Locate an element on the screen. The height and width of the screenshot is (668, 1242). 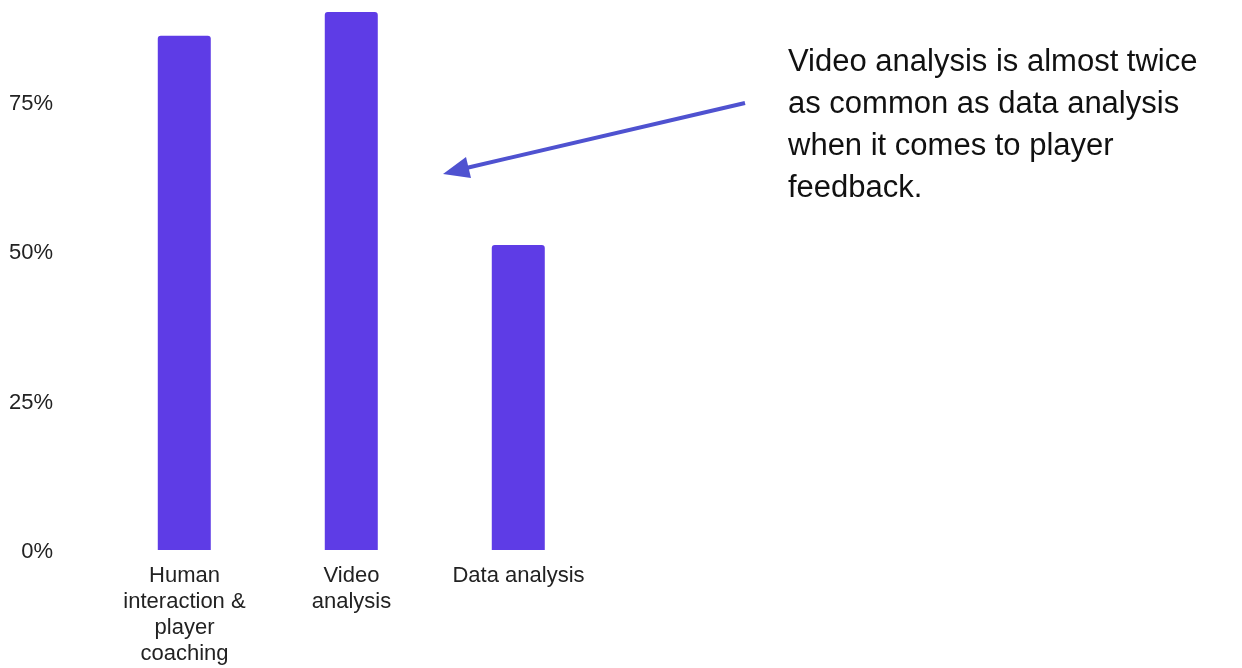
y-tick-label: 25% is located at coordinates (30, 401).